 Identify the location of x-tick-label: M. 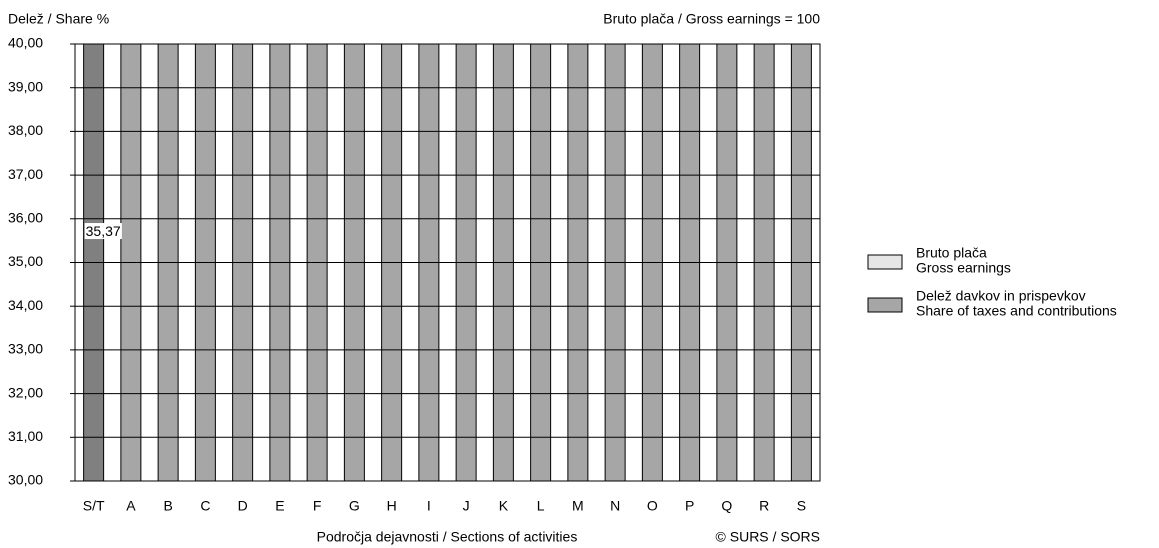
(578, 506).